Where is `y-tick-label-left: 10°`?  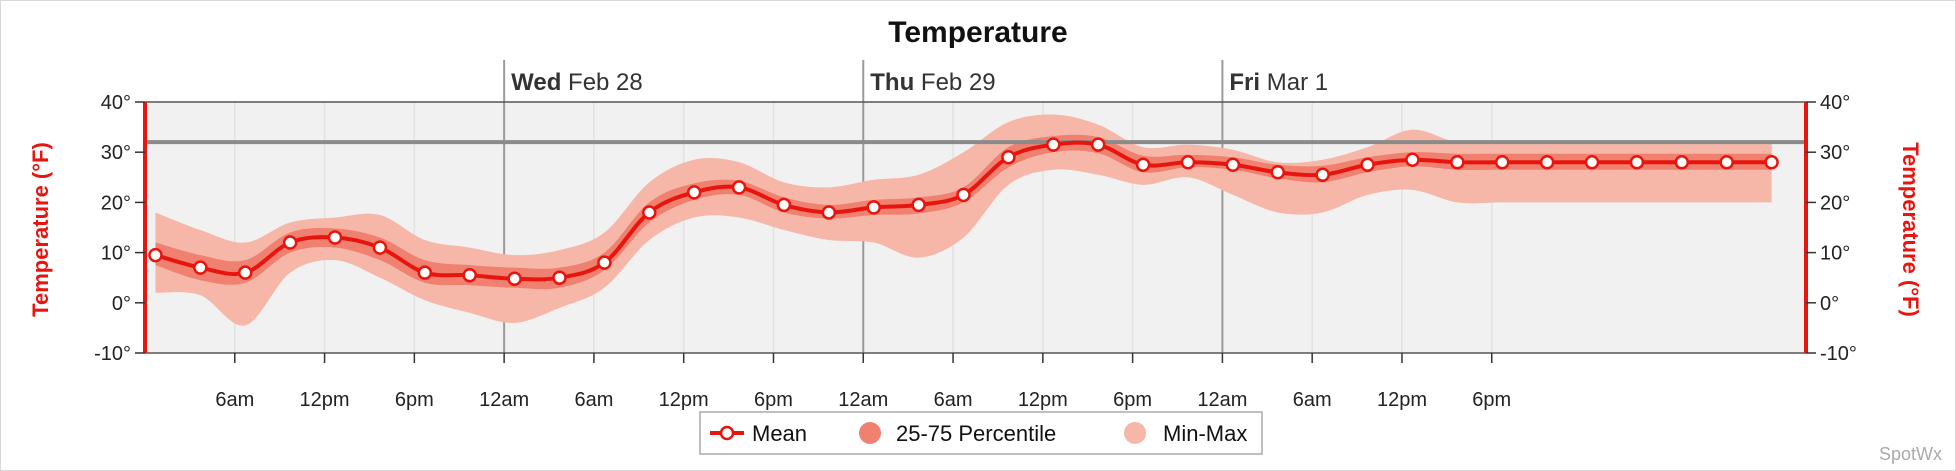
y-tick-label-left: 10° is located at coordinates (116, 254).